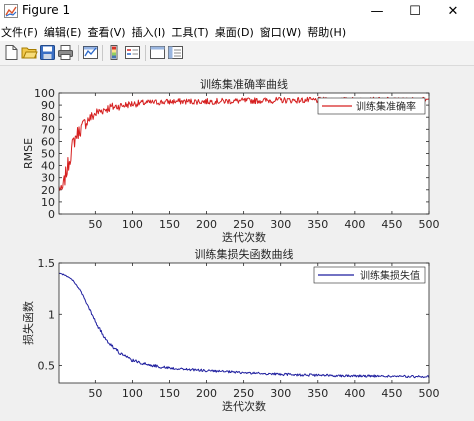  I want to click on print-icon, so click(65, 52).